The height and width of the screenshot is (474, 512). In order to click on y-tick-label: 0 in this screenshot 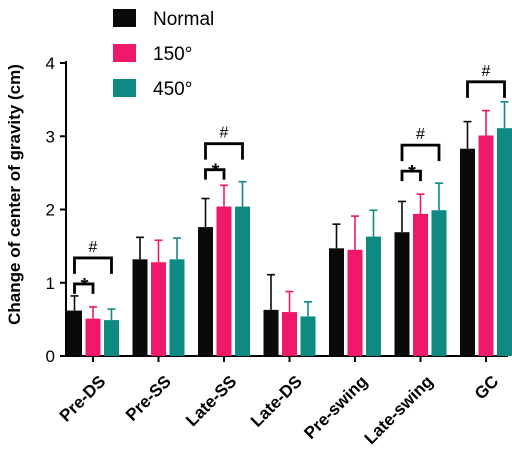, I will do `click(50, 356)`.